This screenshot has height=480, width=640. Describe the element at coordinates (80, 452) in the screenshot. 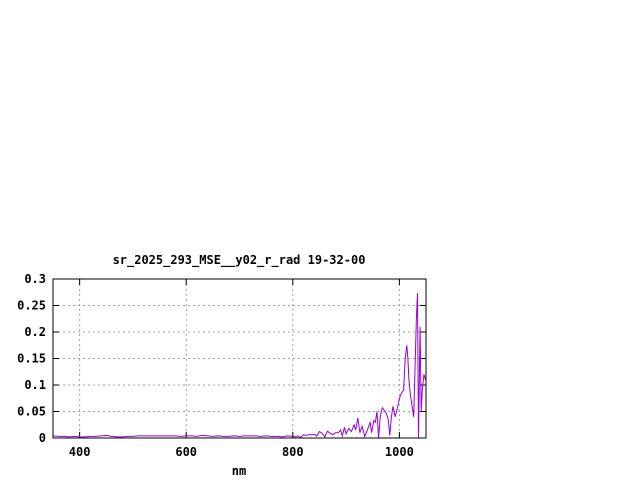

I see `x-tick-label: 400` at that location.